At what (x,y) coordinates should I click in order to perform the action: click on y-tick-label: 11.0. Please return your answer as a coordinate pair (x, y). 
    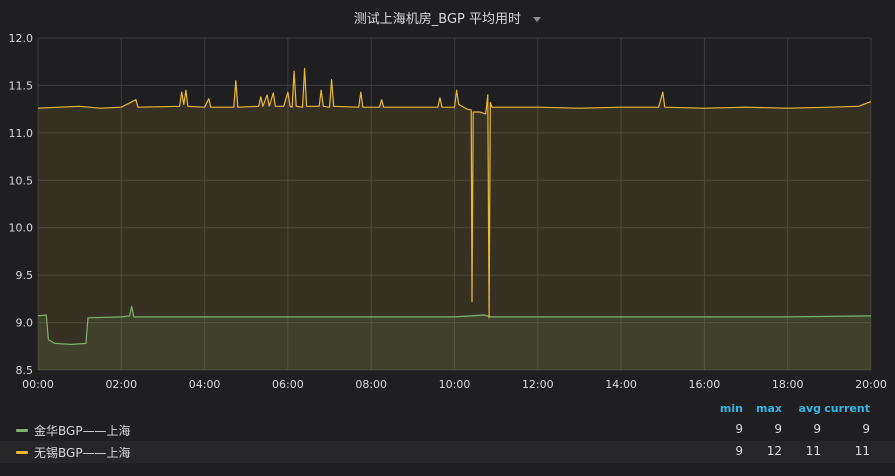
    Looking at the image, I should click on (21, 133).